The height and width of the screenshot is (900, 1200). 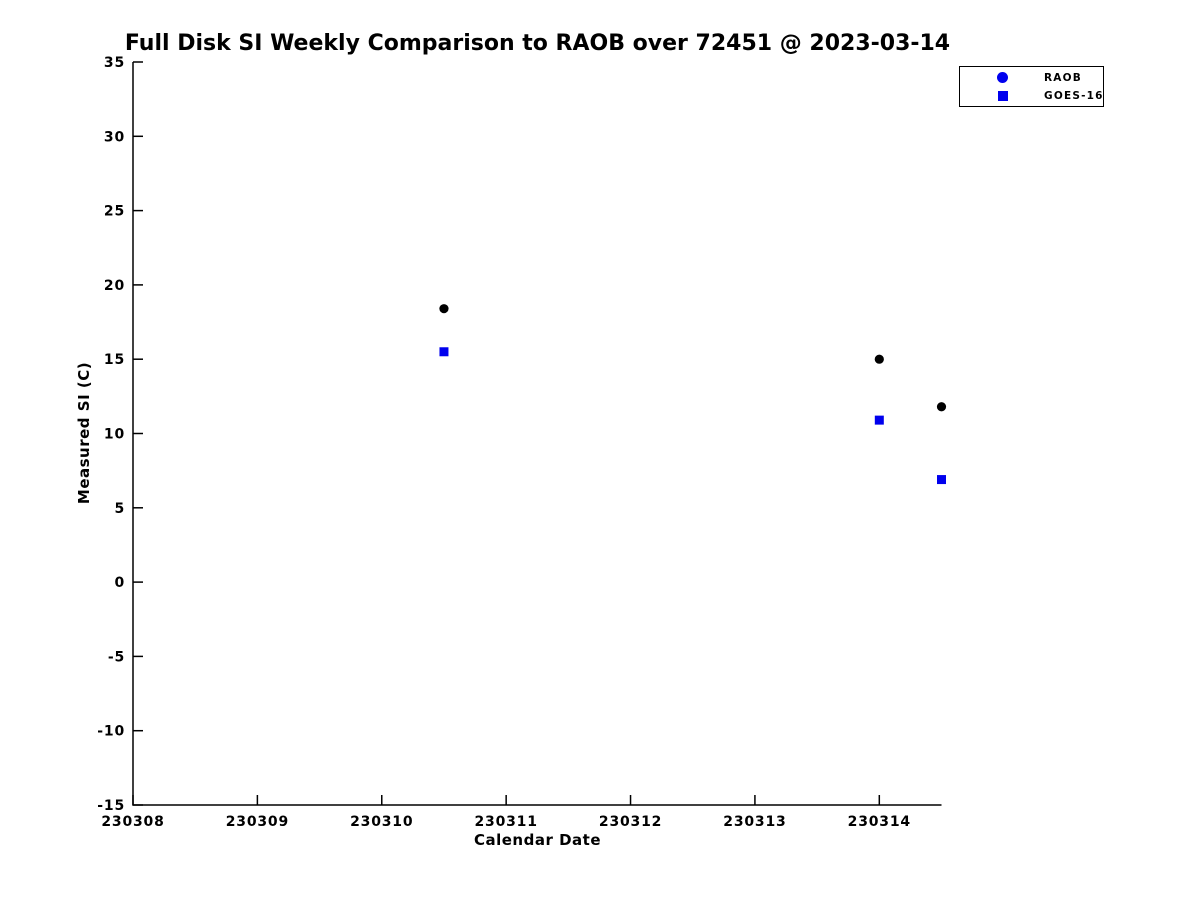 What do you see at coordinates (1003, 95) in the screenshot?
I see `goes-16-square-marker-icon` at bounding box center [1003, 95].